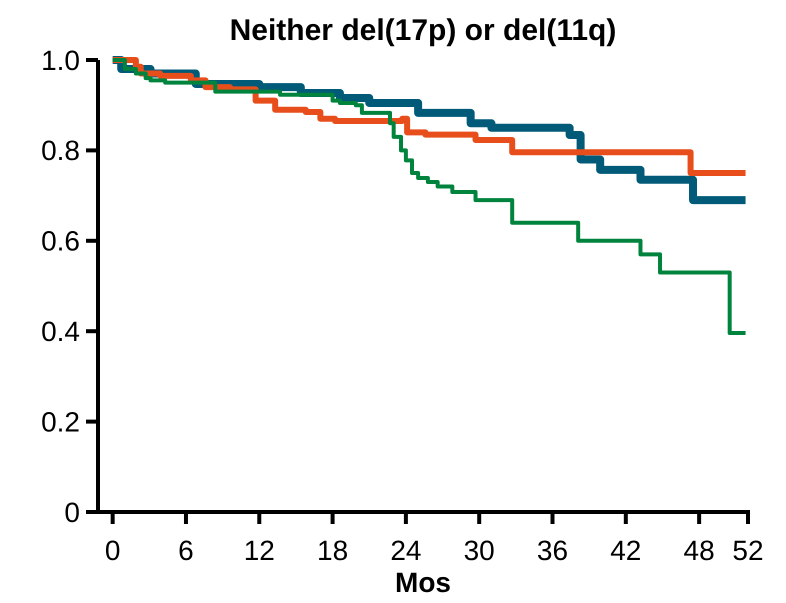 Image resolution: width=786 pixels, height=603 pixels. Describe the element at coordinates (699, 550) in the screenshot. I see `x-tick-label: 48` at that location.